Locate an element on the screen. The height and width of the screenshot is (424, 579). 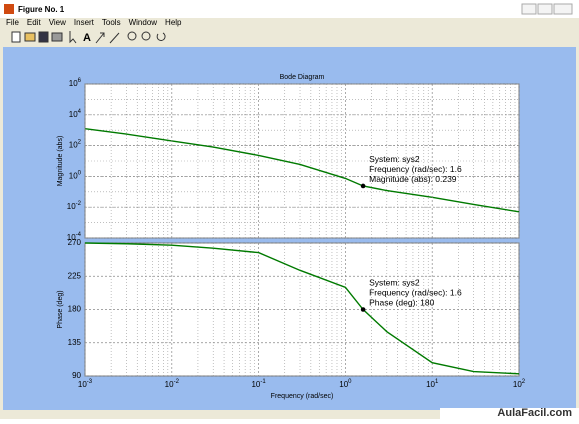
chart-title: Bode Diagram is located at coordinates (302, 77).